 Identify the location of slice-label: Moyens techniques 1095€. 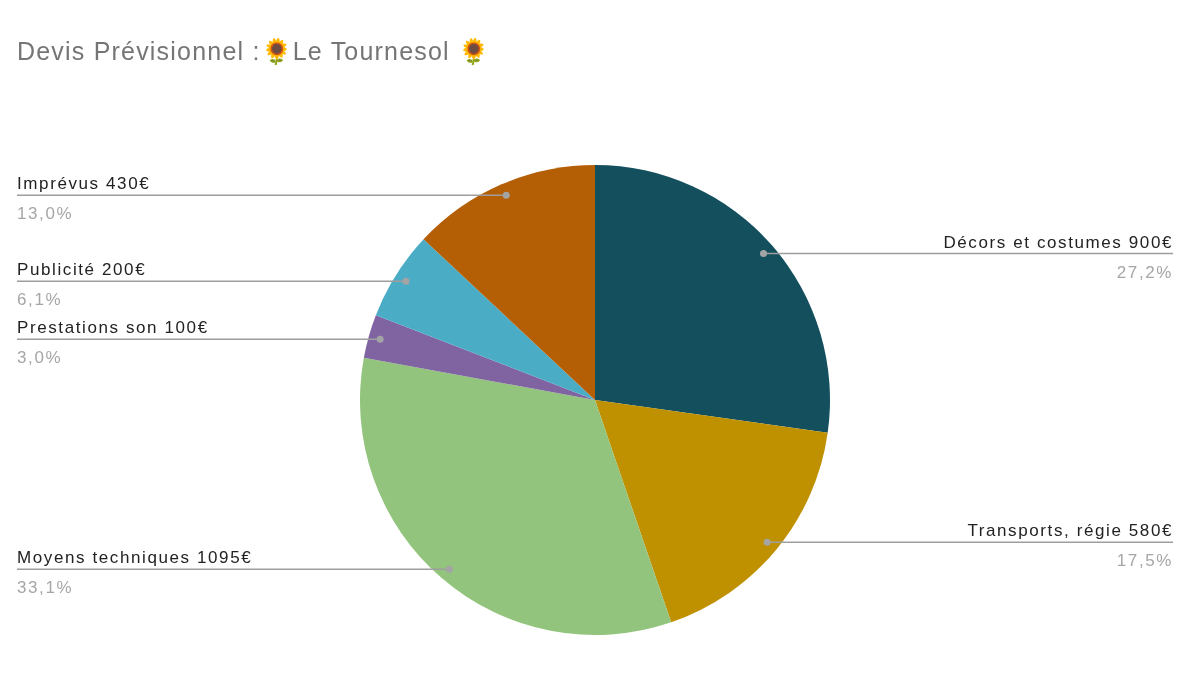
(135, 558).